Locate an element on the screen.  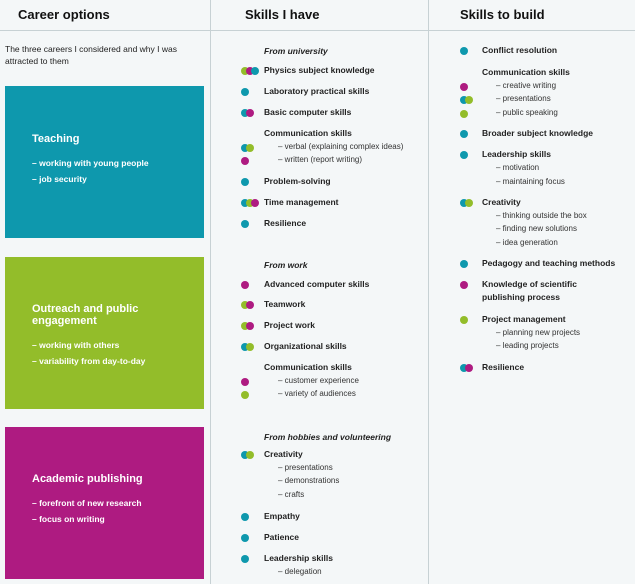
skill-item: Conflict resolution is located at coordinates (520, 50).